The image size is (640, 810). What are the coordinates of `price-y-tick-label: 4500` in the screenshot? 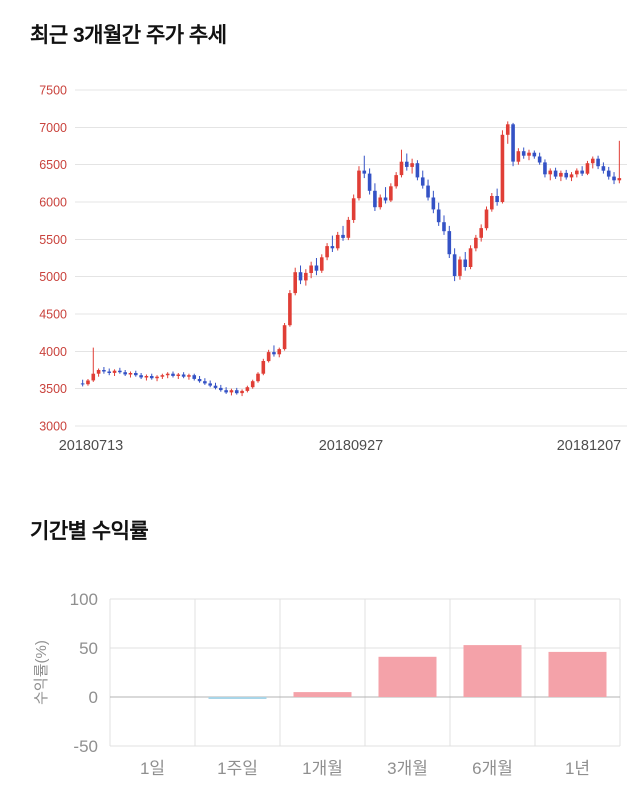 It's located at (53, 315).